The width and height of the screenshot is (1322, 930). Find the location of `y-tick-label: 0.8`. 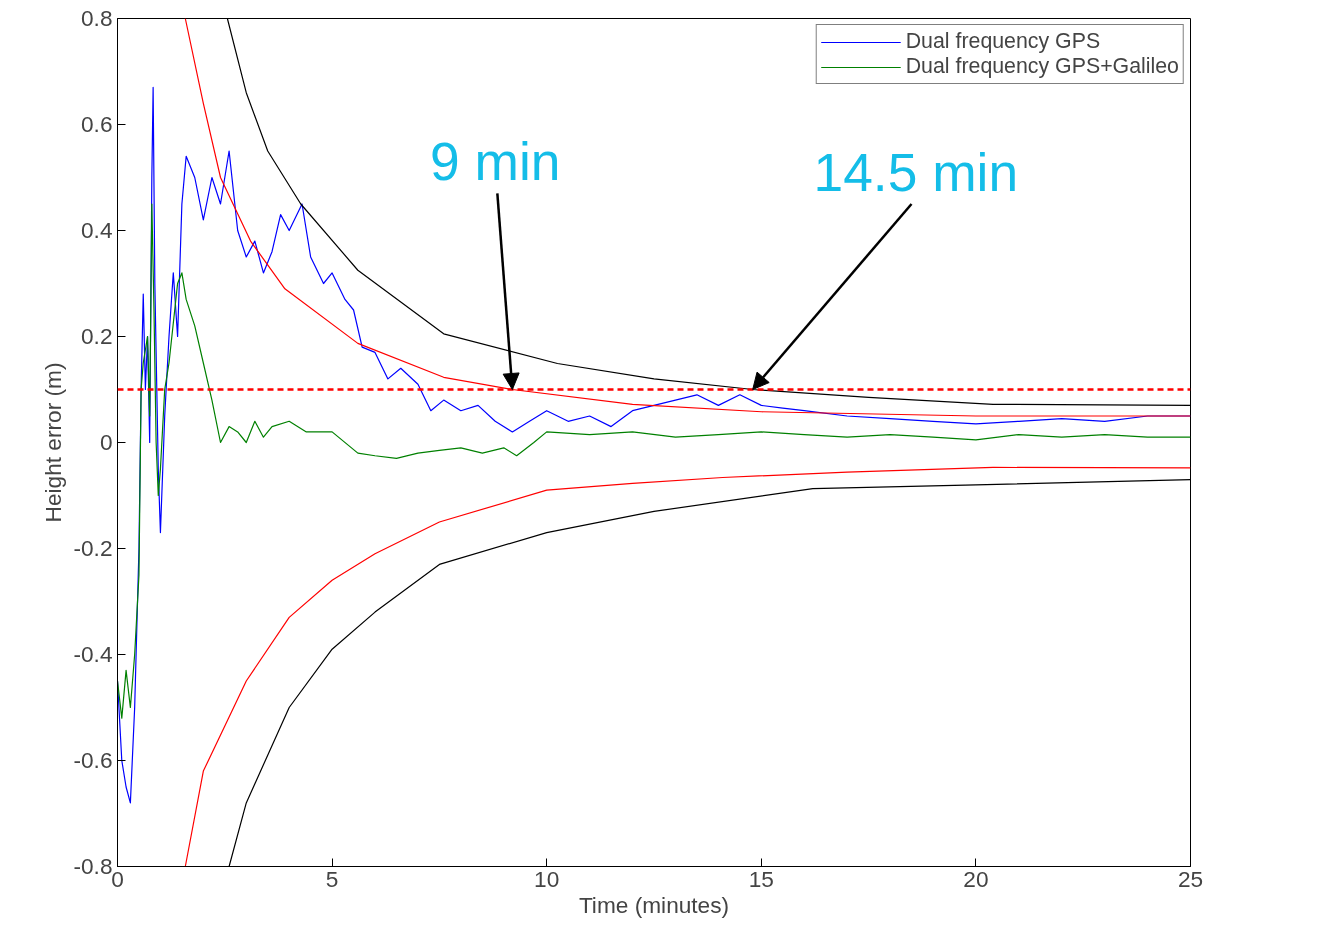

y-tick-label: 0.8 is located at coordinates (97, 18).